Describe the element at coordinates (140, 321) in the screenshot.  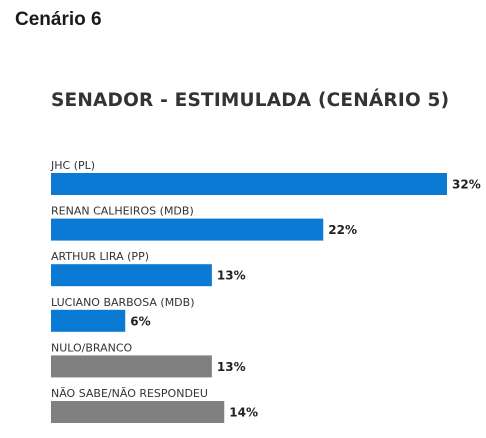
I see `value-label: 6%` at that location.